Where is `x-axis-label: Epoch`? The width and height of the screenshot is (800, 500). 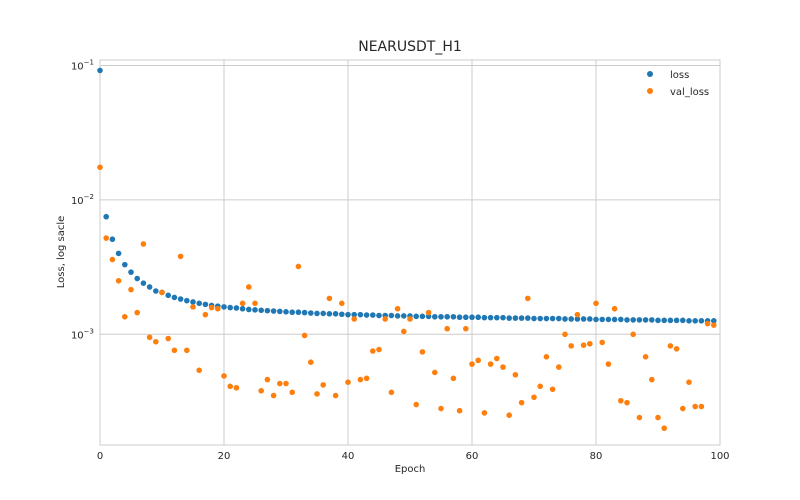 x-axis-label: Epoch is located at coordinates (410, 469).